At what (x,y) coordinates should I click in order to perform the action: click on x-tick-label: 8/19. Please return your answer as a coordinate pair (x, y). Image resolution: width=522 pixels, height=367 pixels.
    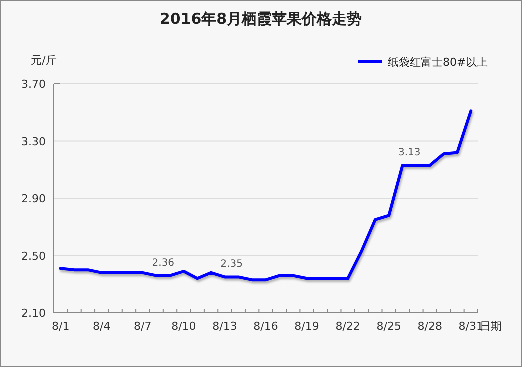
    Looking at the image, I should click on (307, 326).